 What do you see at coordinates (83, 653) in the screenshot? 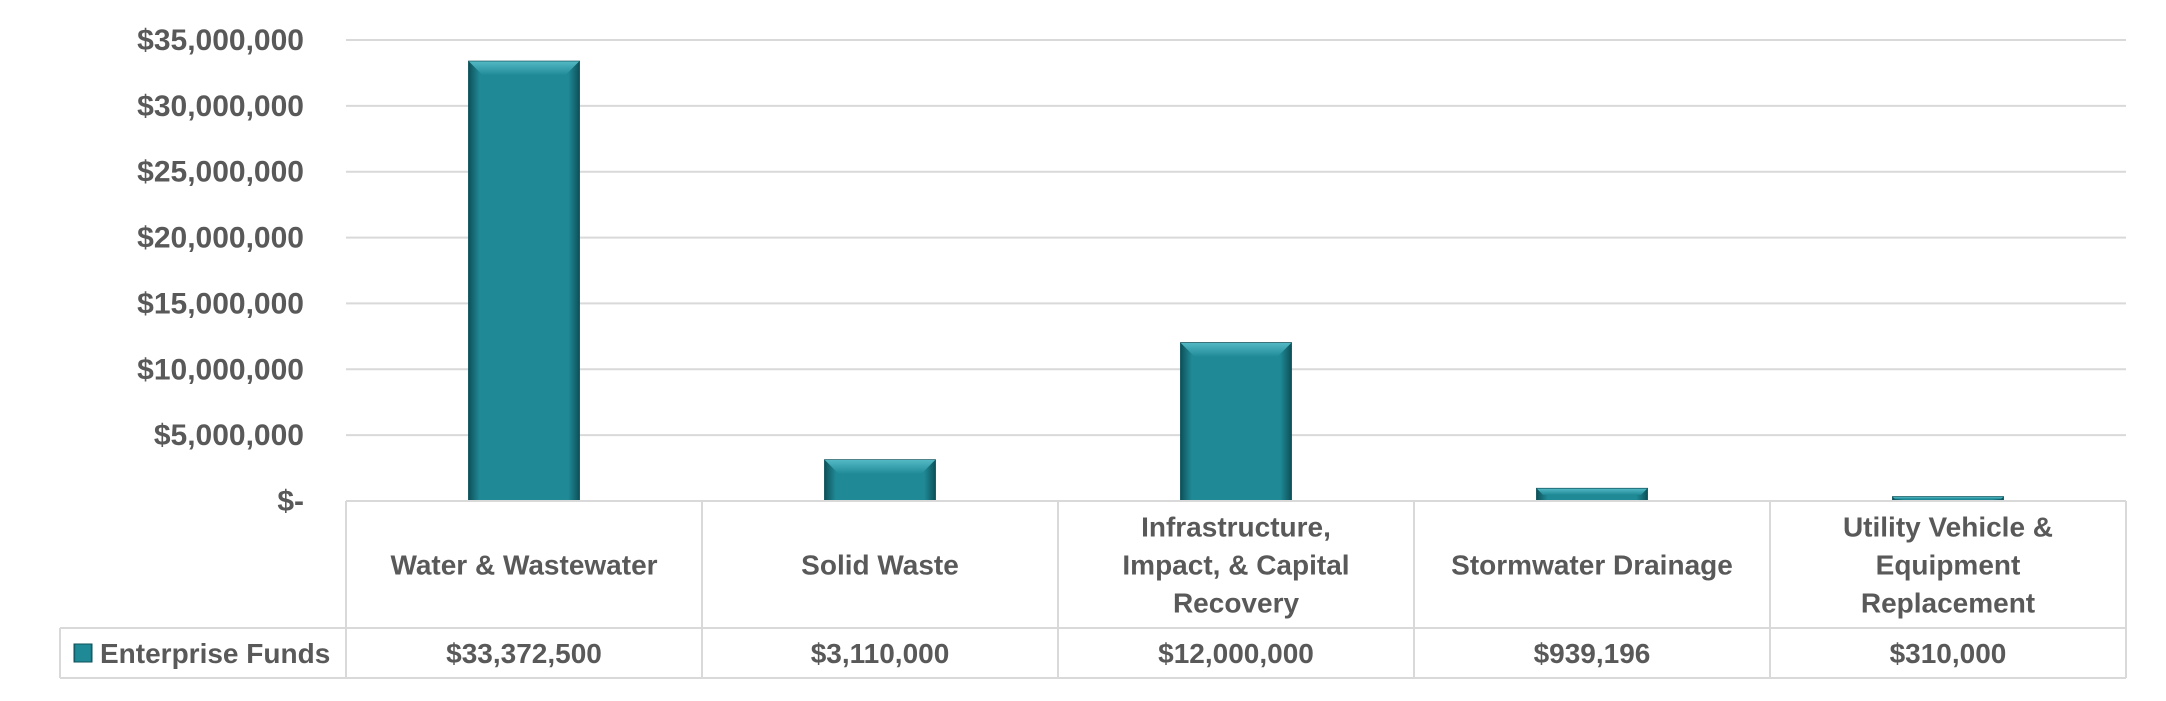
I see `legend-swatch` at bounding box center [83, 653].